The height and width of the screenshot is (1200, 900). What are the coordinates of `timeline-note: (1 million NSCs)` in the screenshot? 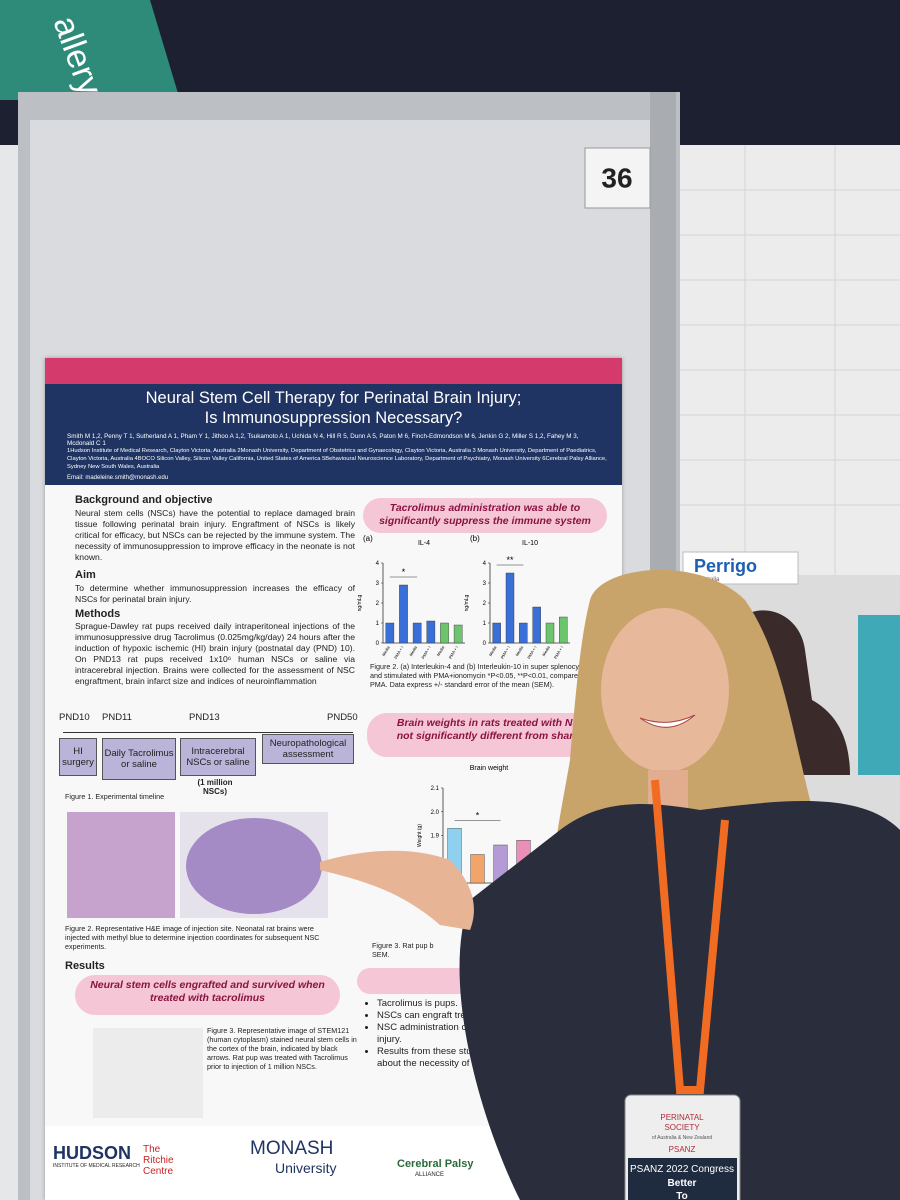 It's located at (215, 787).